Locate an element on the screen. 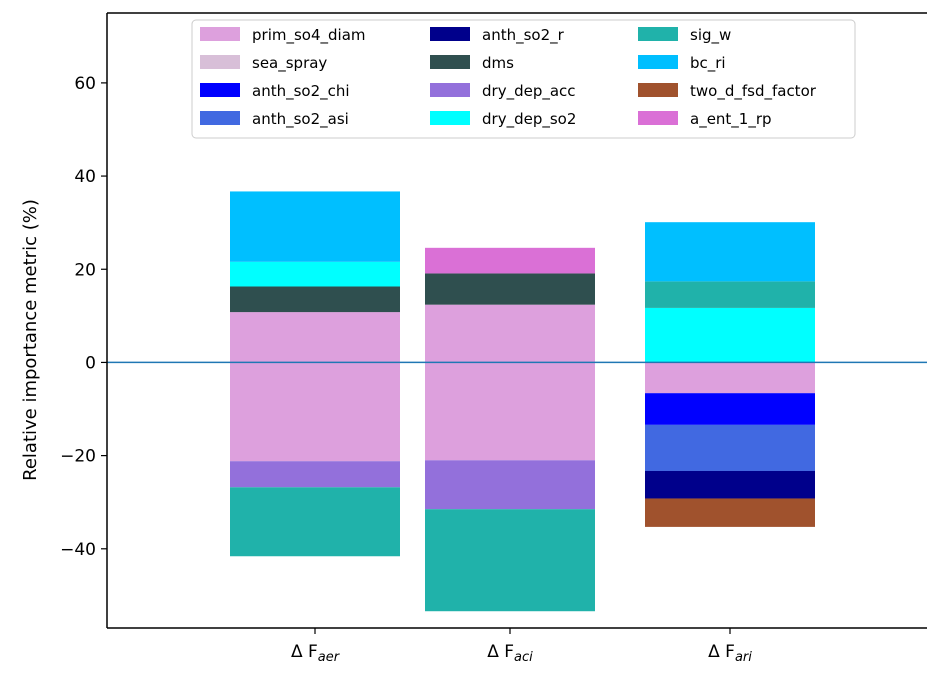 This screenshot has width=927, height=673. x-tick-label-aci: Δ Faci is located at coordinates (510, 653).